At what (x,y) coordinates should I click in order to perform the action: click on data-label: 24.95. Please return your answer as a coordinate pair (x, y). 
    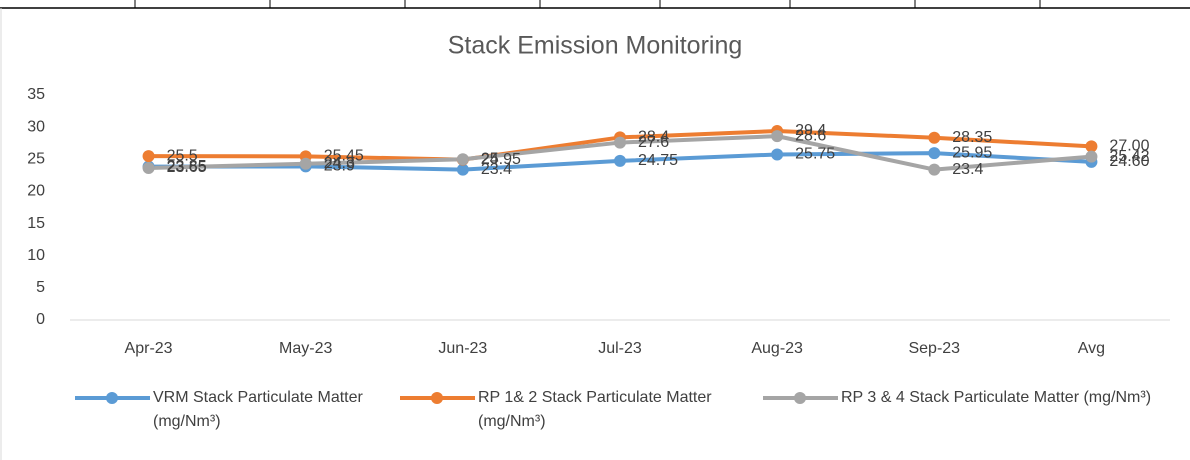
    Looking at the image, I should click on (501, 159).